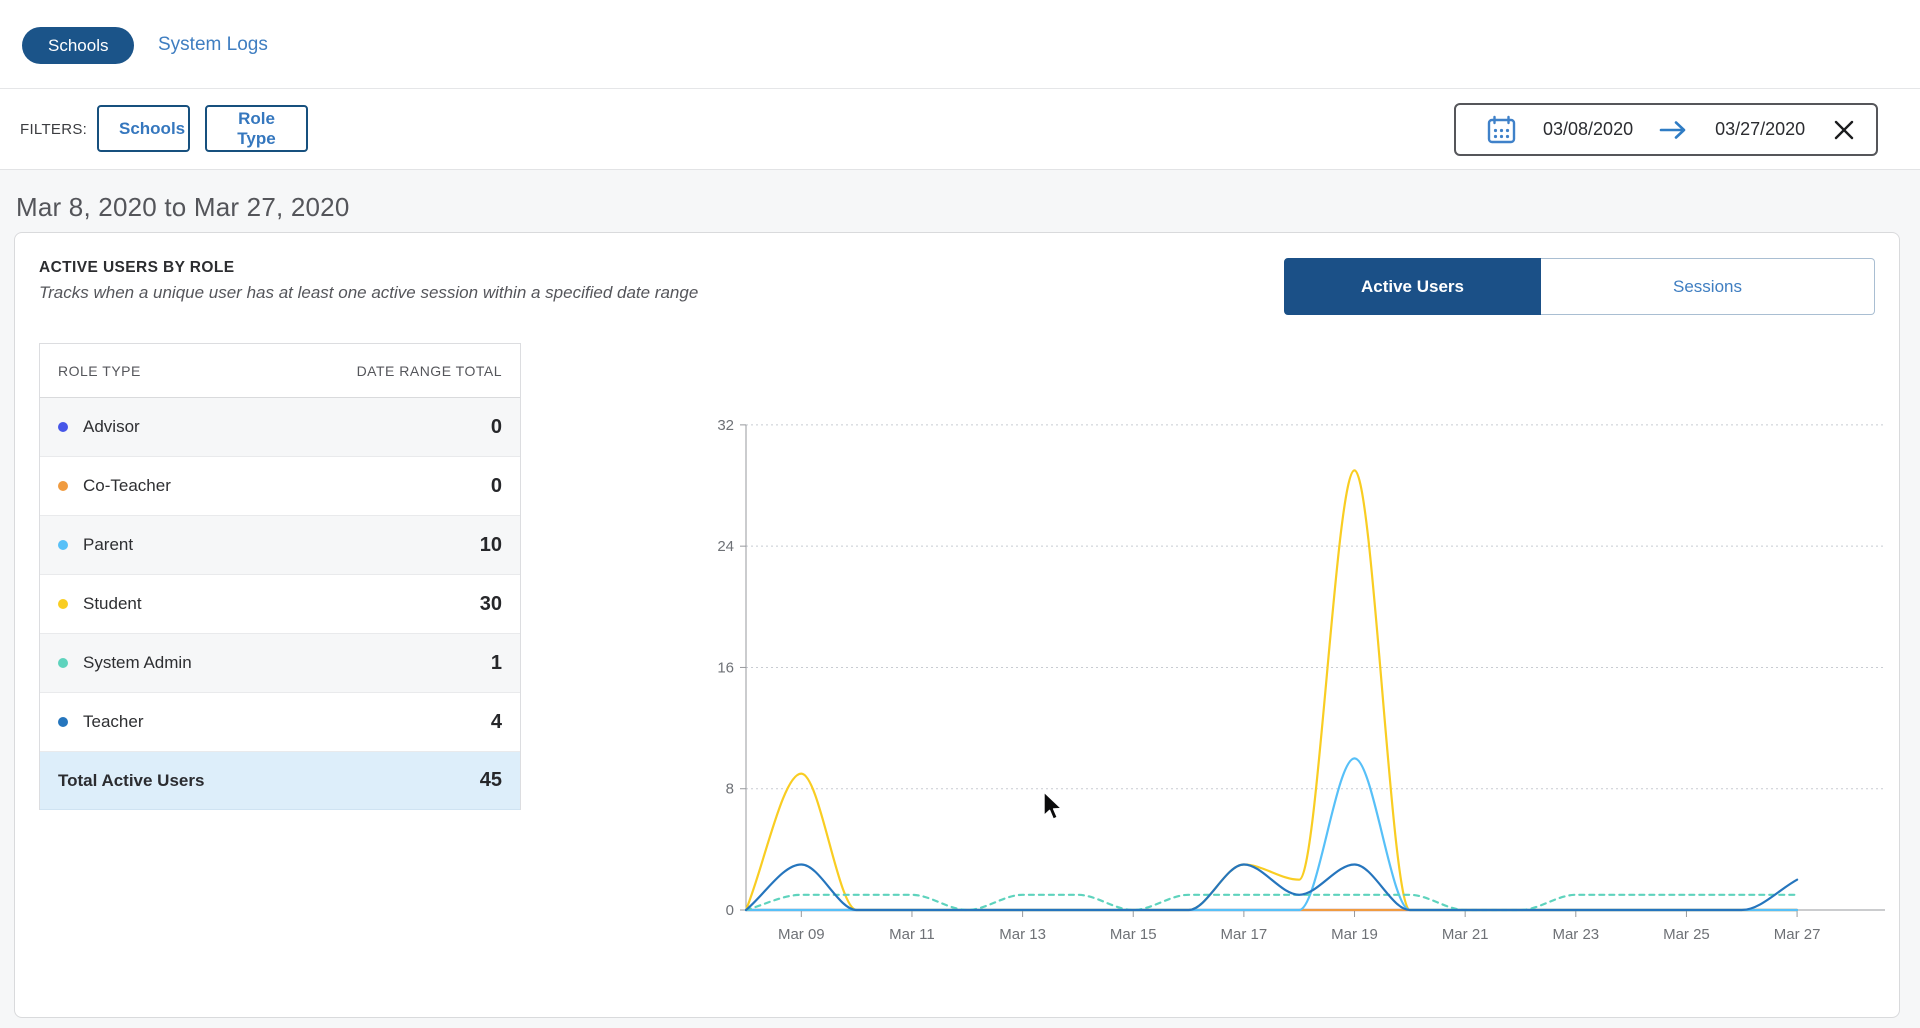 The image size is (1920, 1028). Describe the element at coordinates (1271, 902) in the screenshot. I see `series-line-system-admin` at that location.